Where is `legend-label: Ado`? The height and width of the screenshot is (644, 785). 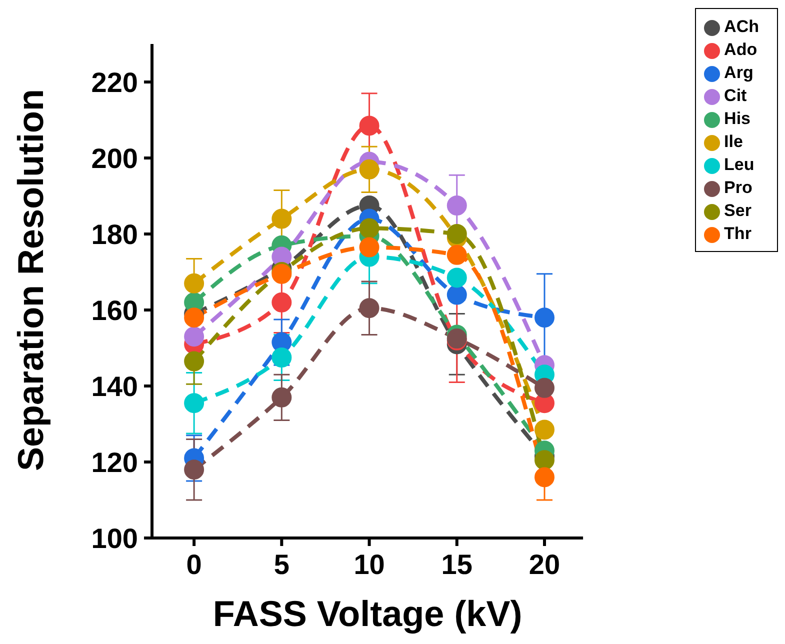
legend-label: Ado is located at coordinates (741, 49).